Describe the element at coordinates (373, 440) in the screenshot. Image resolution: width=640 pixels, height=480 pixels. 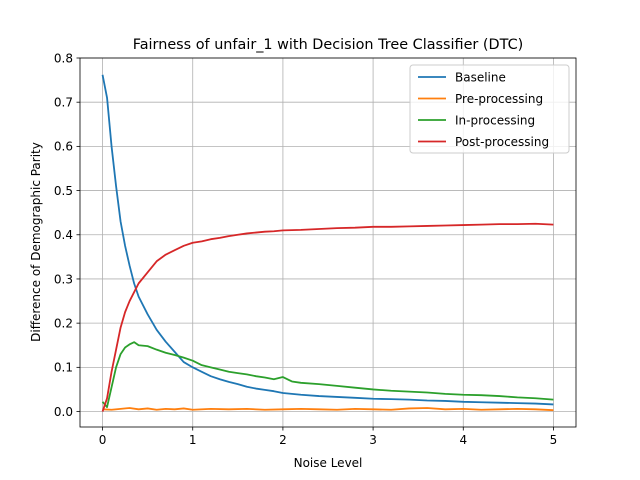
I see `x-tick-label: 3` at that location.